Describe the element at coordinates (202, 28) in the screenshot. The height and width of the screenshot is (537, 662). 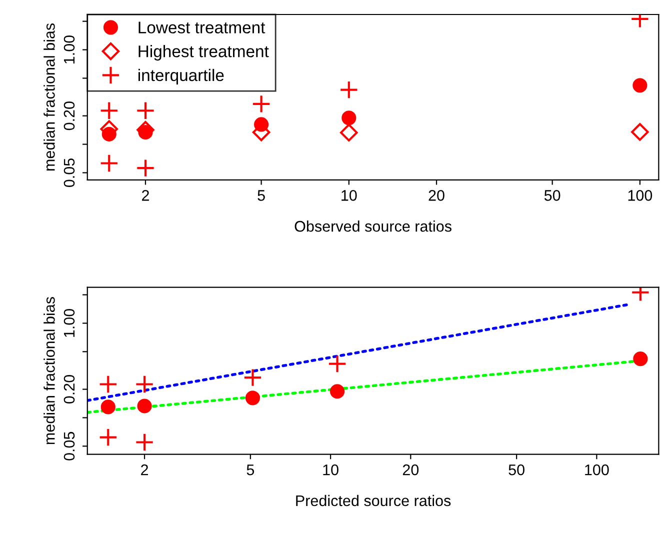
I see `legend-label: Lowest treatment` at that location.